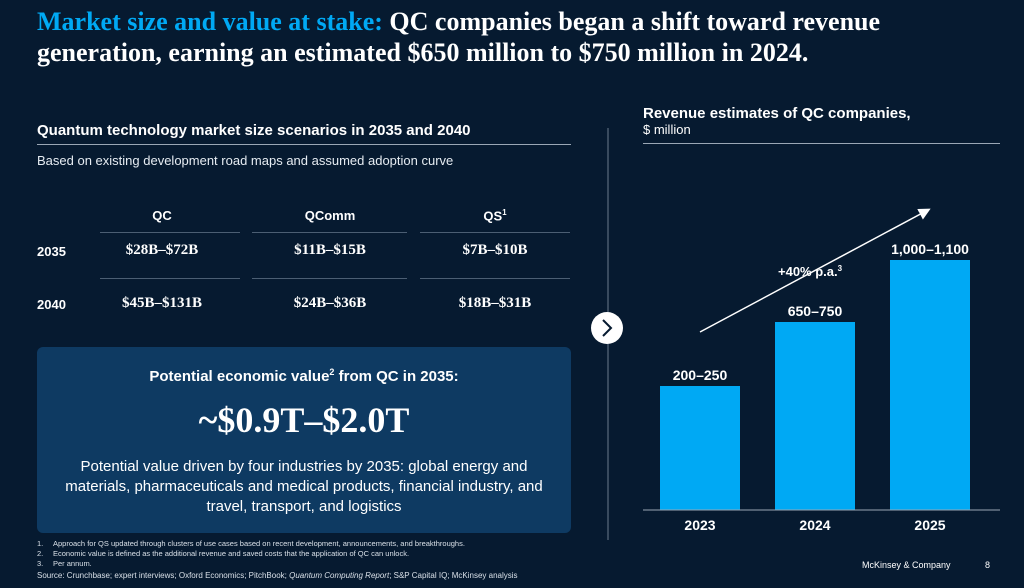 Image resolution: width=1024 pixels, height=588 pixels. Describe the element at coordinates (162, 250) in the screenshot. I see `table-cell: $28B–$72B` at that location.